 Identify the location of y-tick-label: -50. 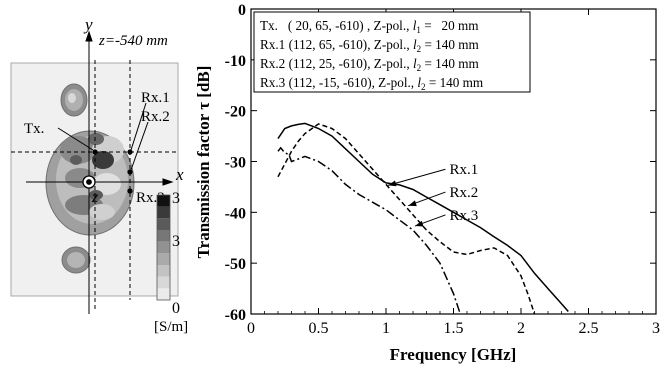
(235, 264).